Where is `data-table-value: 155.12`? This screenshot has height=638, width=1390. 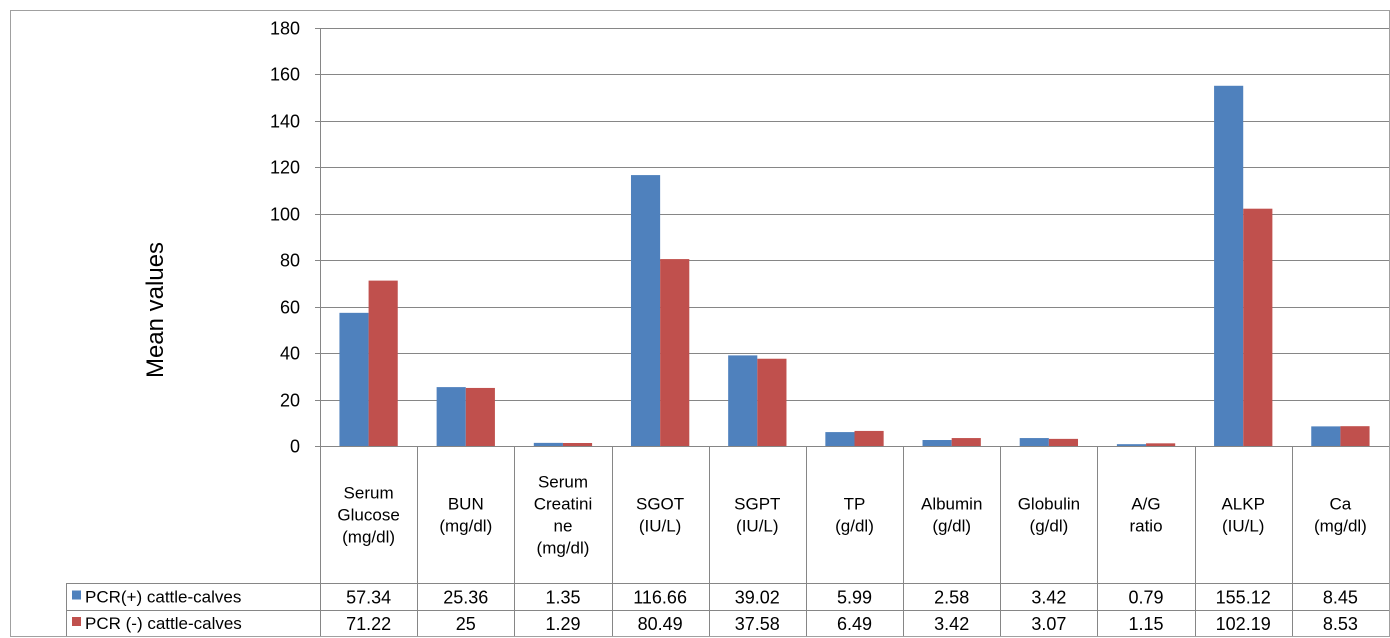 data-table-value: 155.12 is located at coordinates (1243, 598).